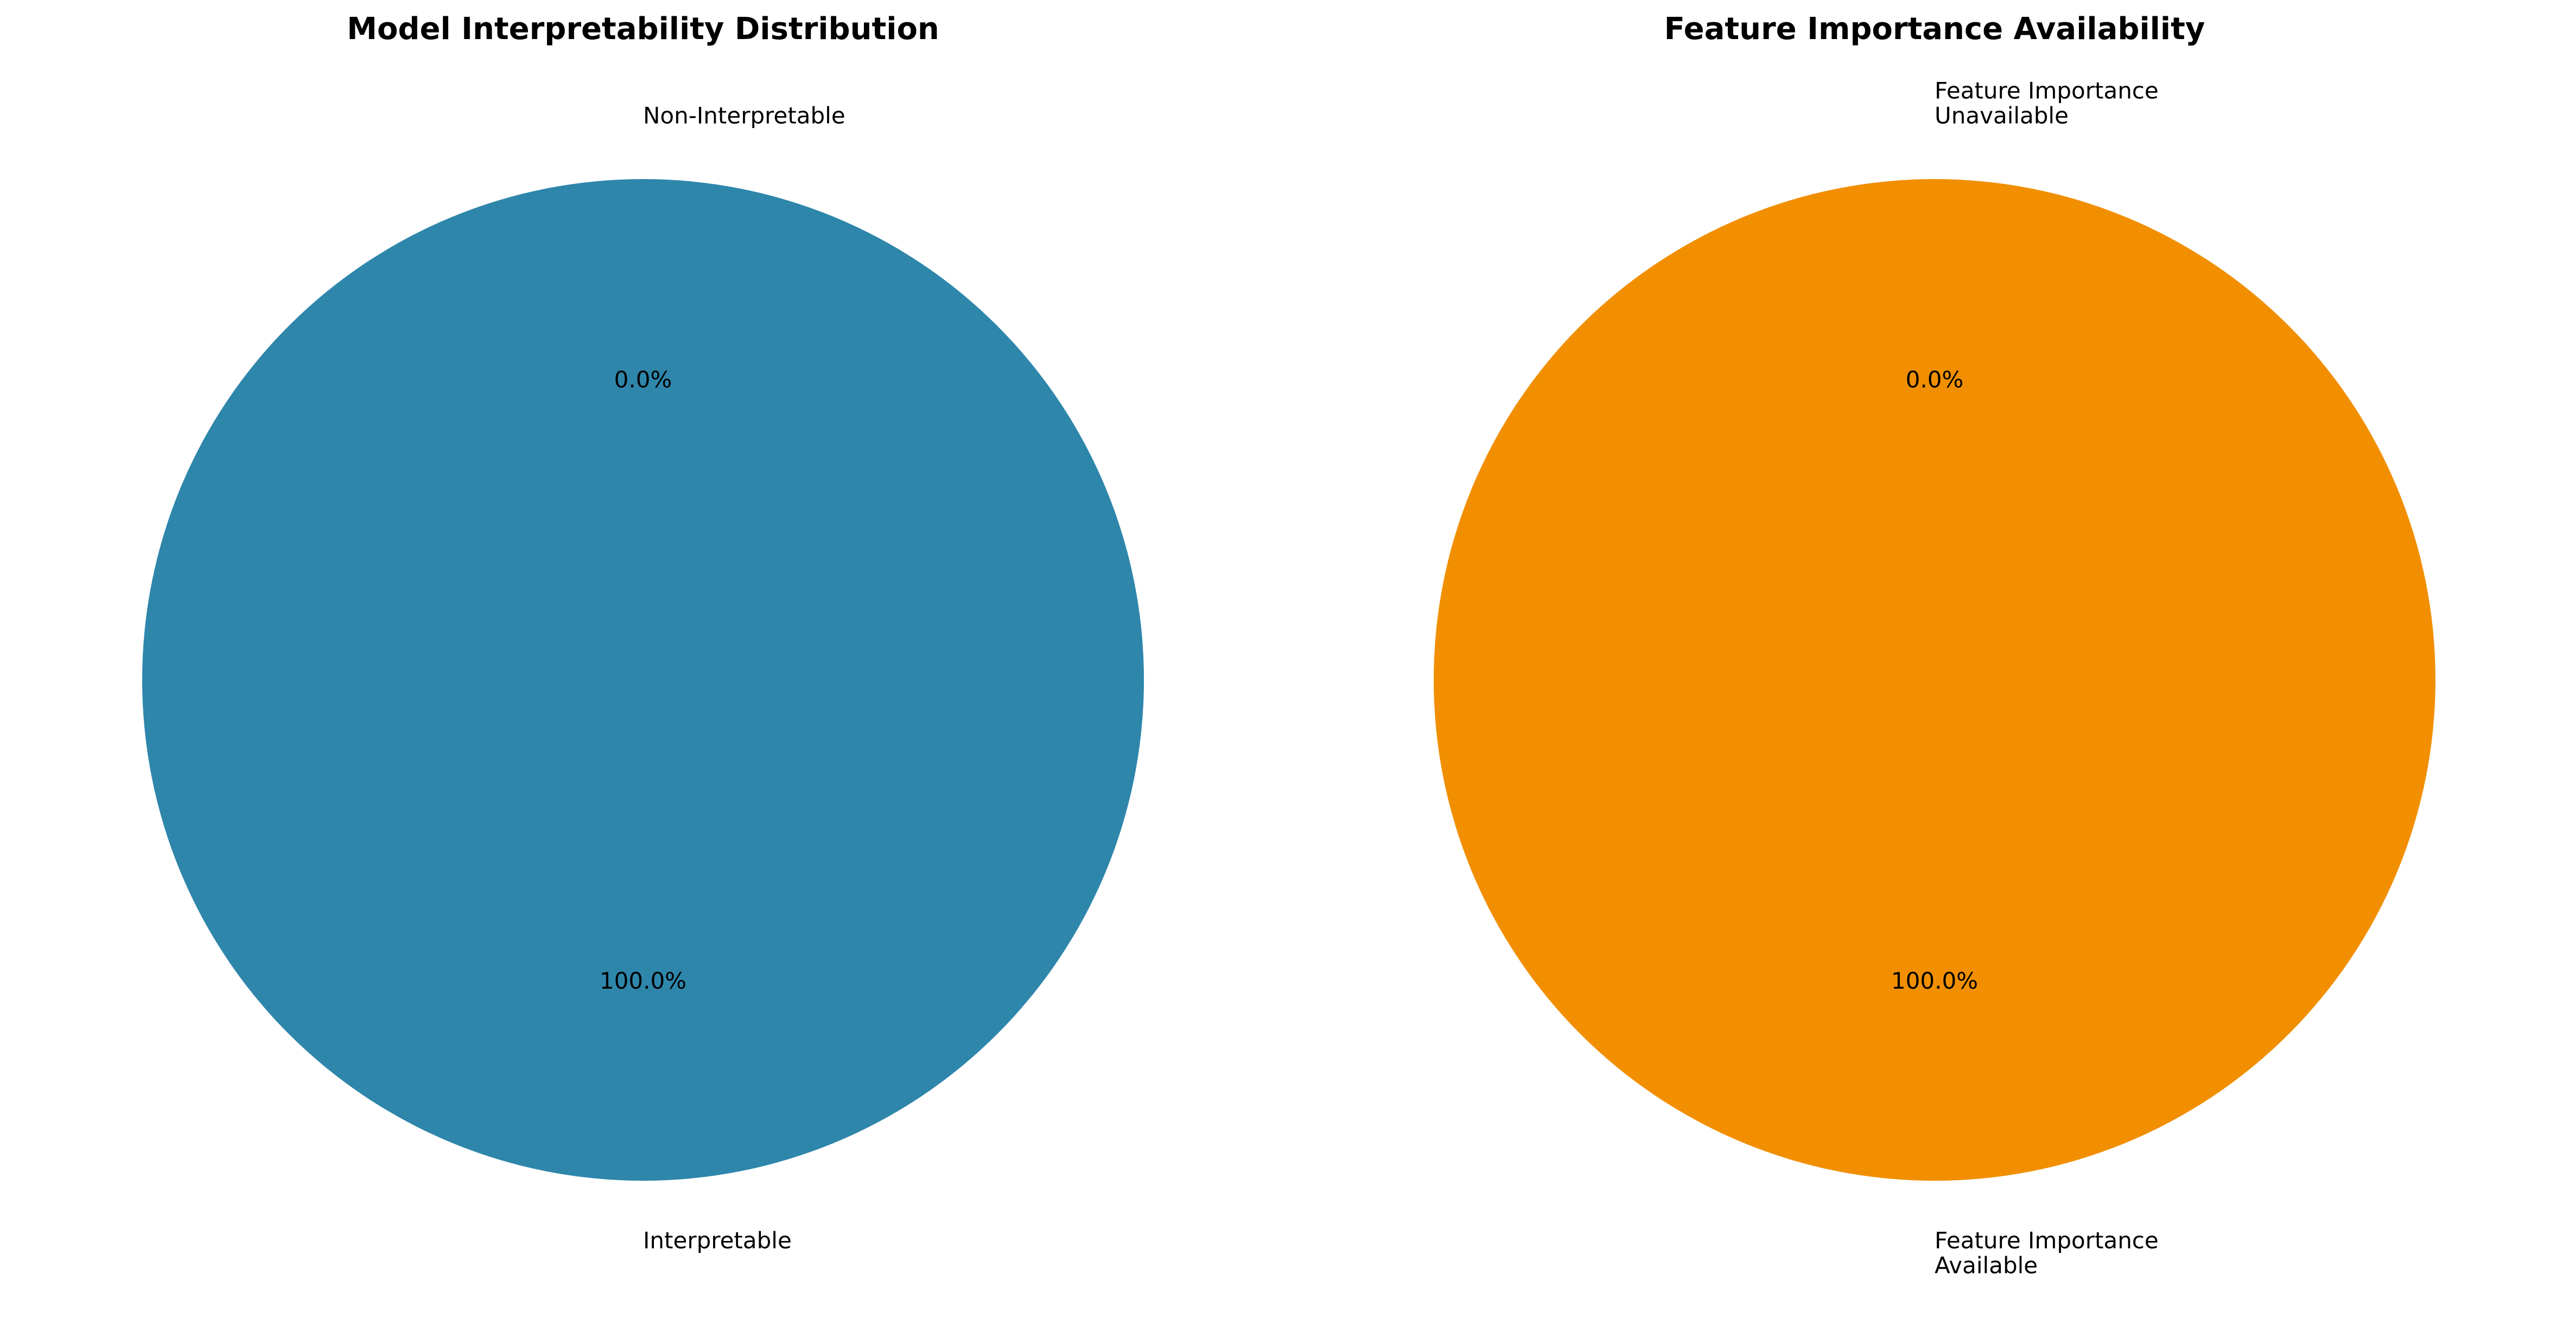  What do you see at coordinates (1935, 379) in the screenshot?
I see `pct-label-feature-importance-unavailable: 0.0%` at bounding box center [1935, 379].